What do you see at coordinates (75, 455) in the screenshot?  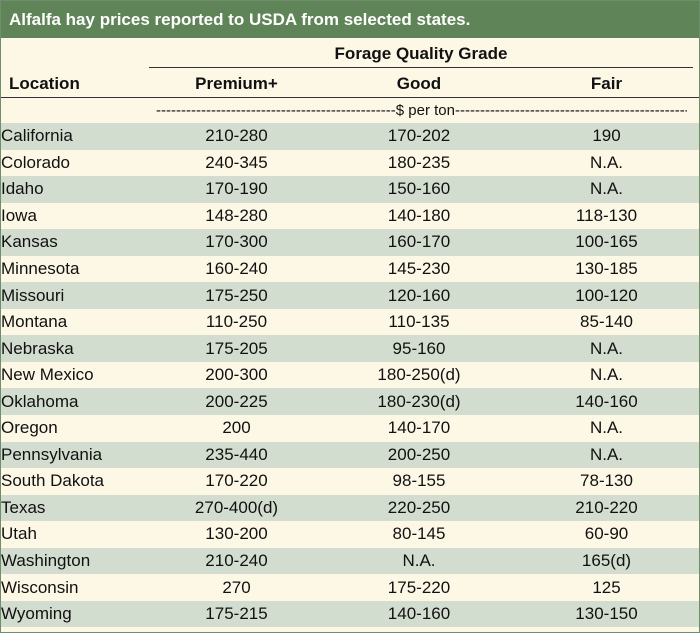 I see `location-cell: Pennsylvania` at bounding box center [75, 455].